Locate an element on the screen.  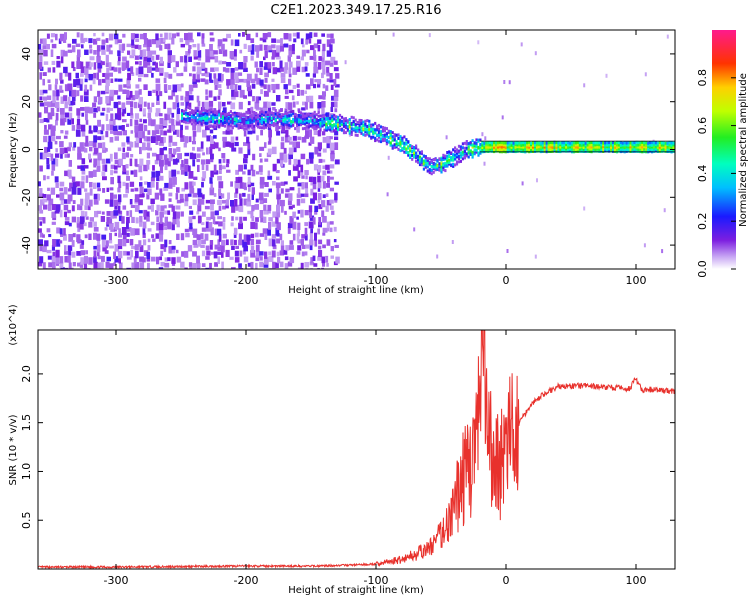
colorbar-tick-label: 0.0 is located at coordinates (702, 269).